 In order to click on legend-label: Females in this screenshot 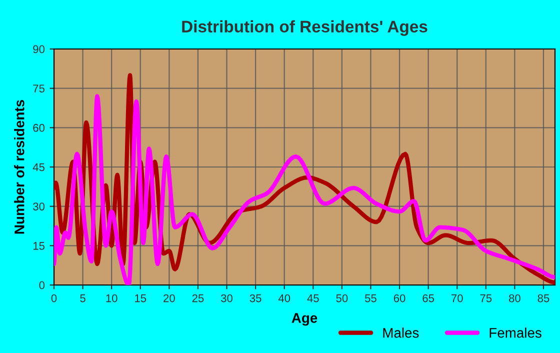, I will do `click(516, 333)`.